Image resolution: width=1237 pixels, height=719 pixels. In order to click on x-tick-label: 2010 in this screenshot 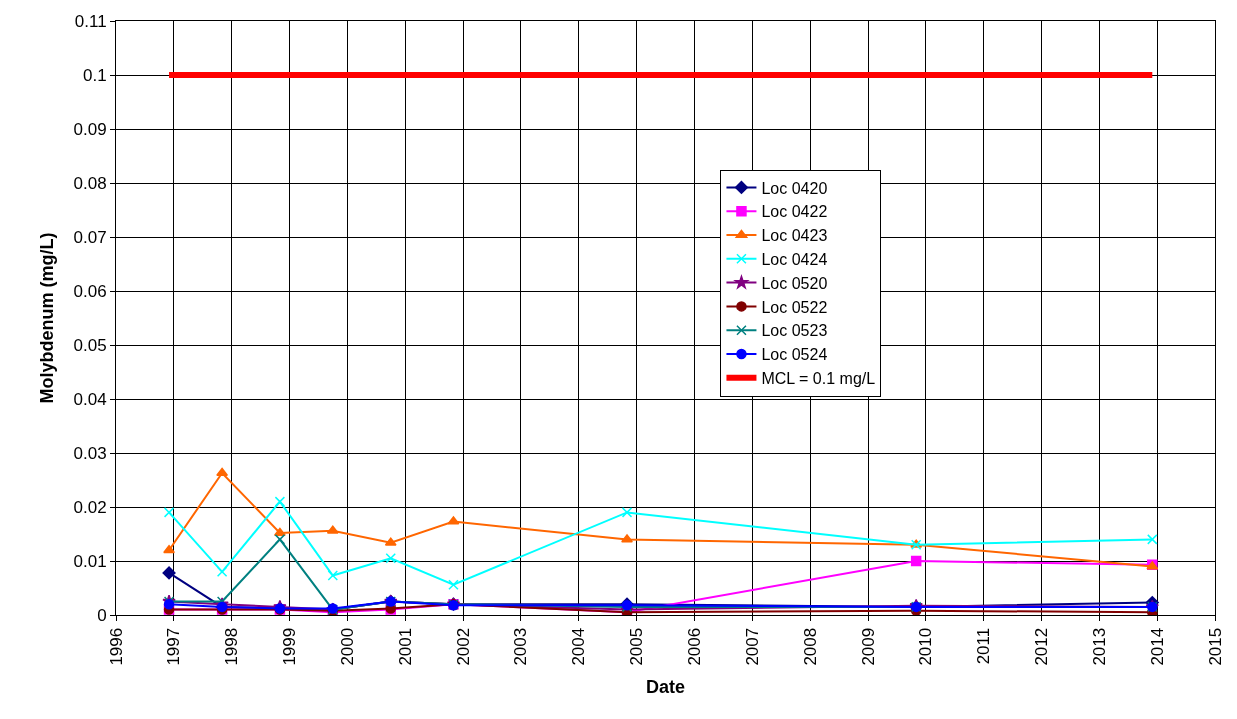, I will do `click(926, 646)`.